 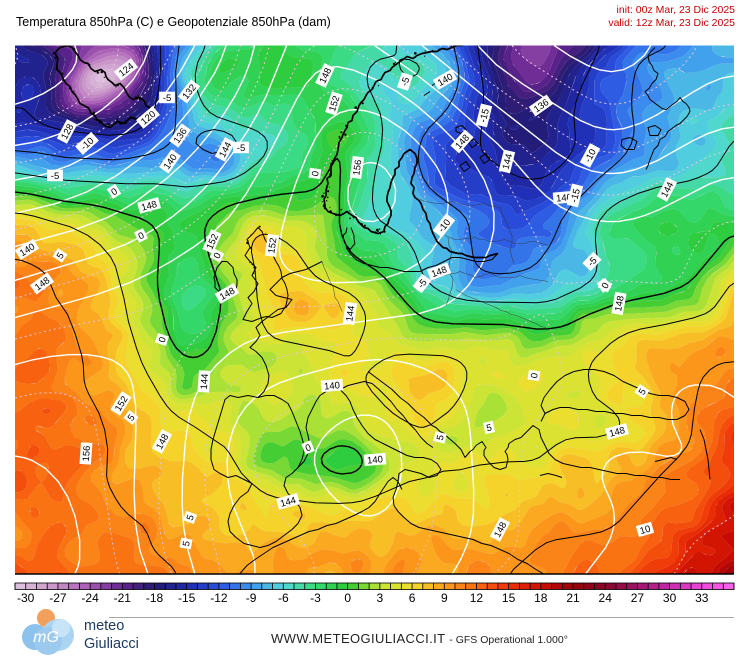 What do you see at coordinates (645, 530) in the screenshot?
I see `svg-text: 10` at bounding box center [645, 530].